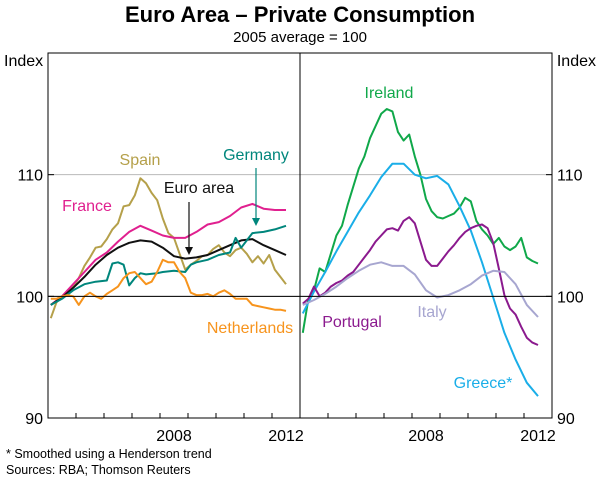 This screenshot has width=600, height=482. What do you see at coordinates (420, 289) in the screenshot?
I see `series-line-italy` at bounding box center [420, 289].